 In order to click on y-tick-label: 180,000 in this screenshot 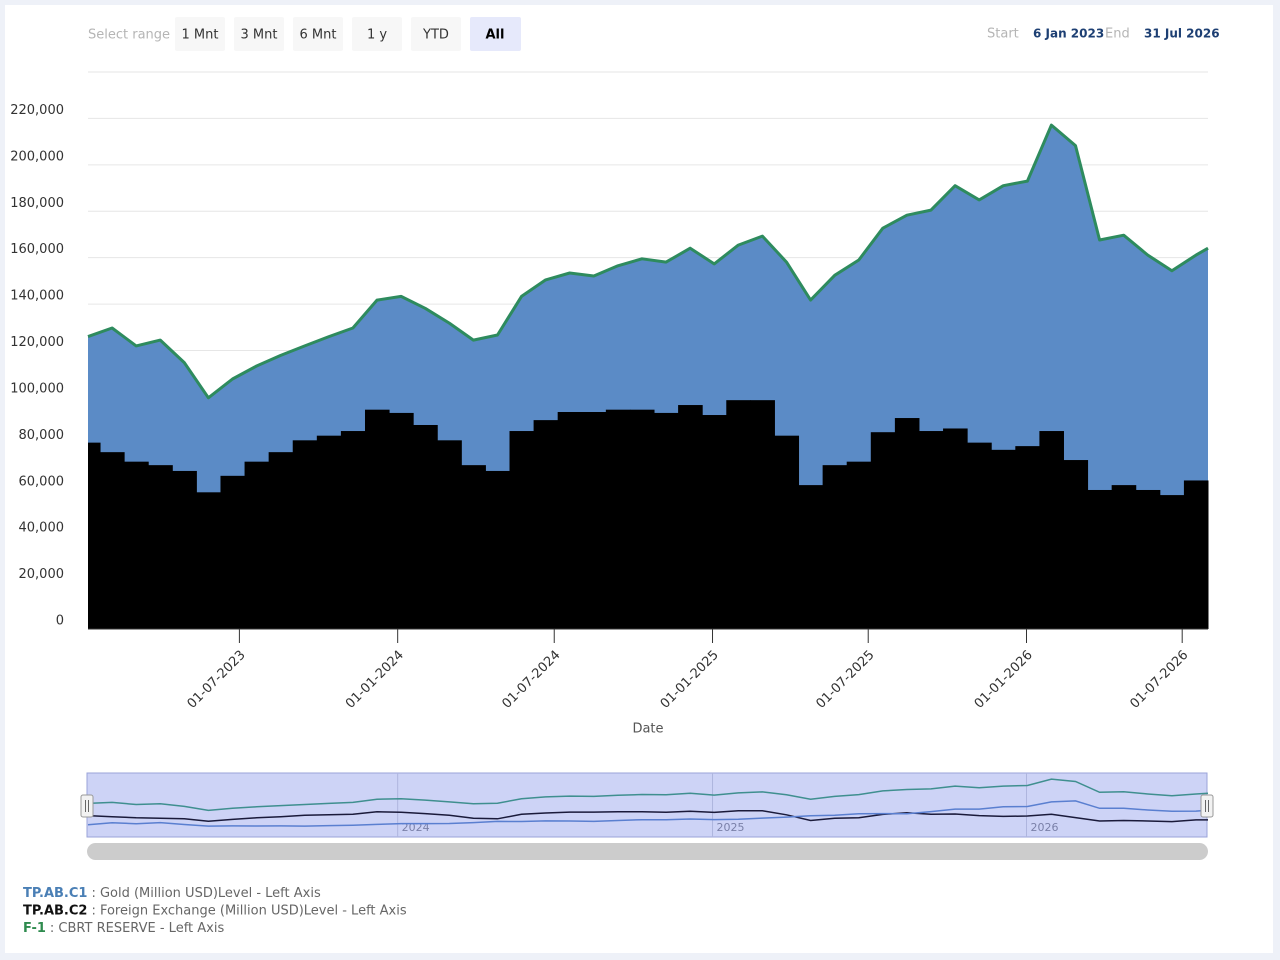, I will do `click(37, 203)`.